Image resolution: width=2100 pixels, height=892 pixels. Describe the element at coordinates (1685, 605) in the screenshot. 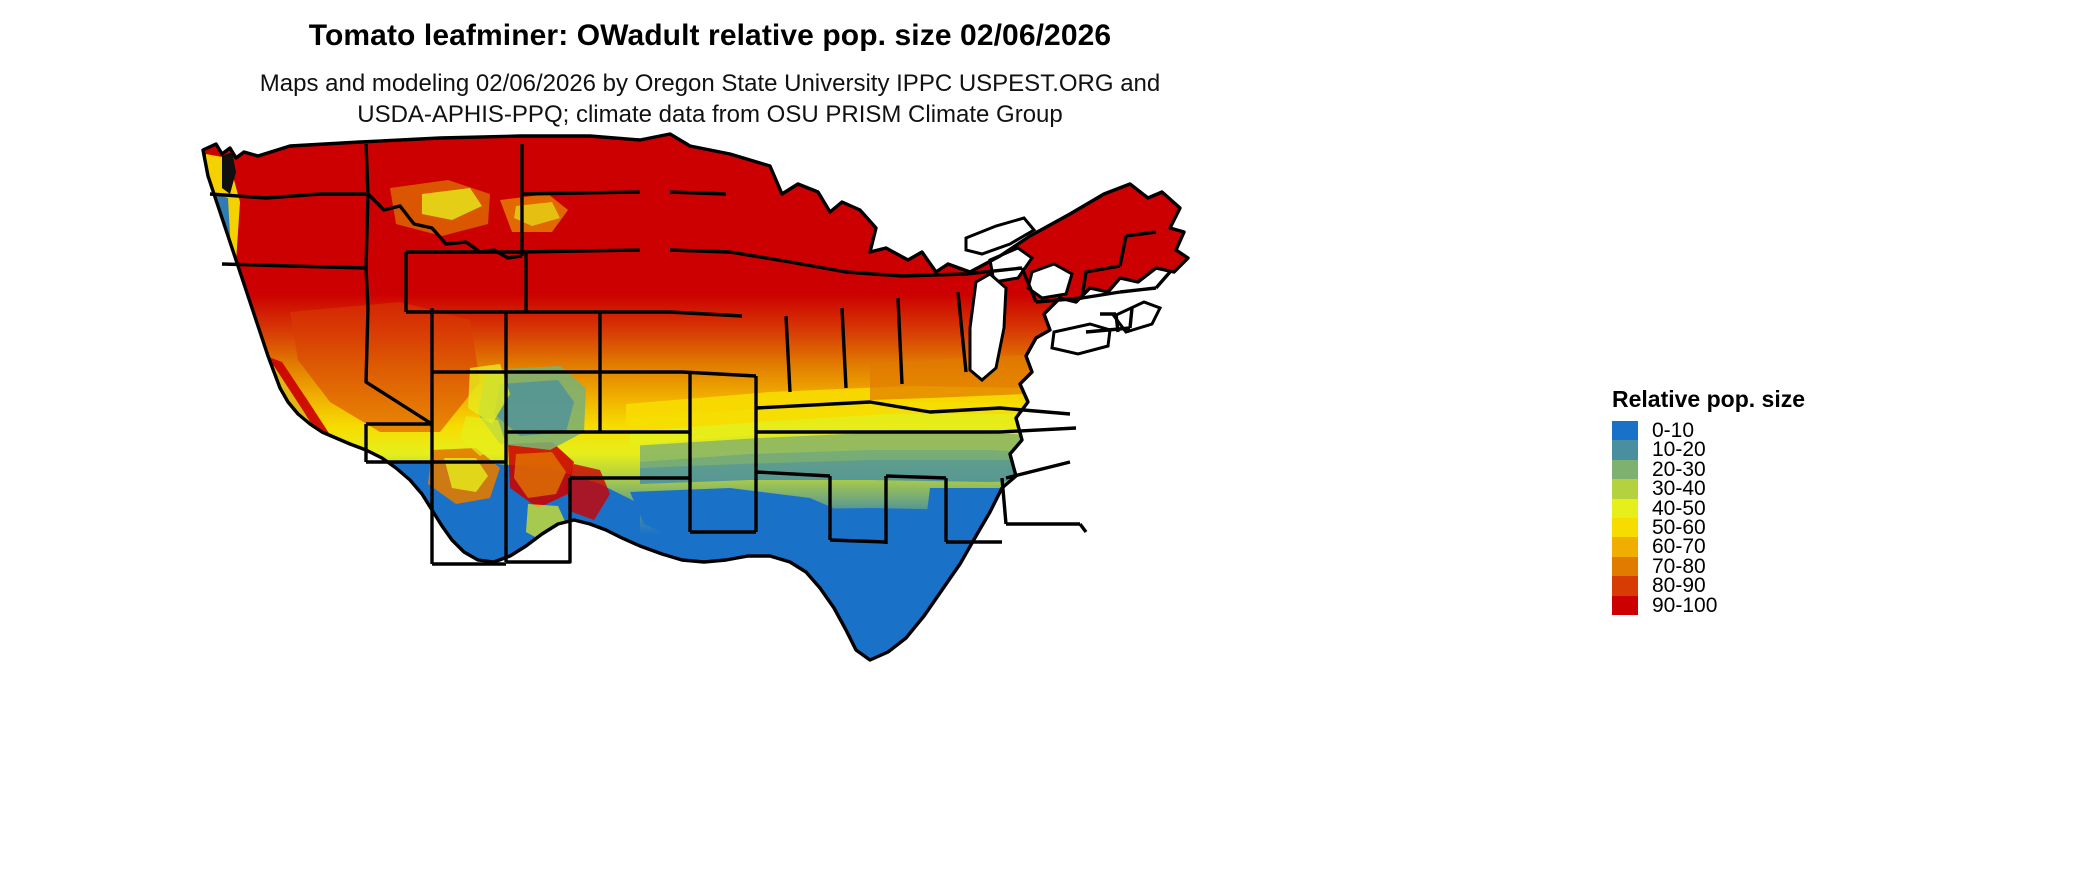

I see `legend-label: 90-100` at that location.